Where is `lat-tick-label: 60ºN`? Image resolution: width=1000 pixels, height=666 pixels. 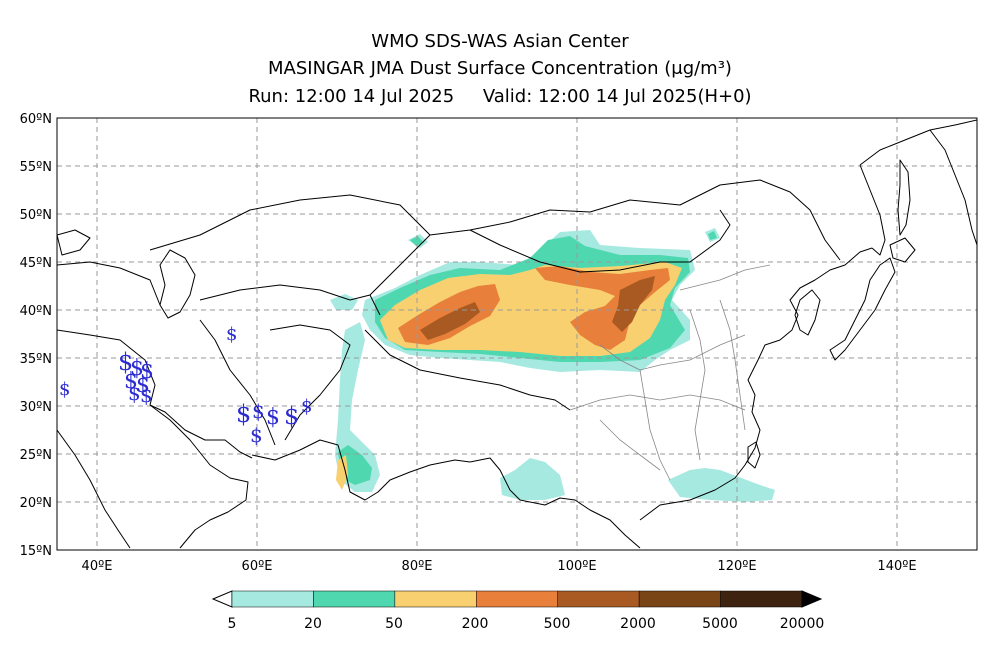
lat-tick-label: 60ºN is located at coordinates (36, 119).